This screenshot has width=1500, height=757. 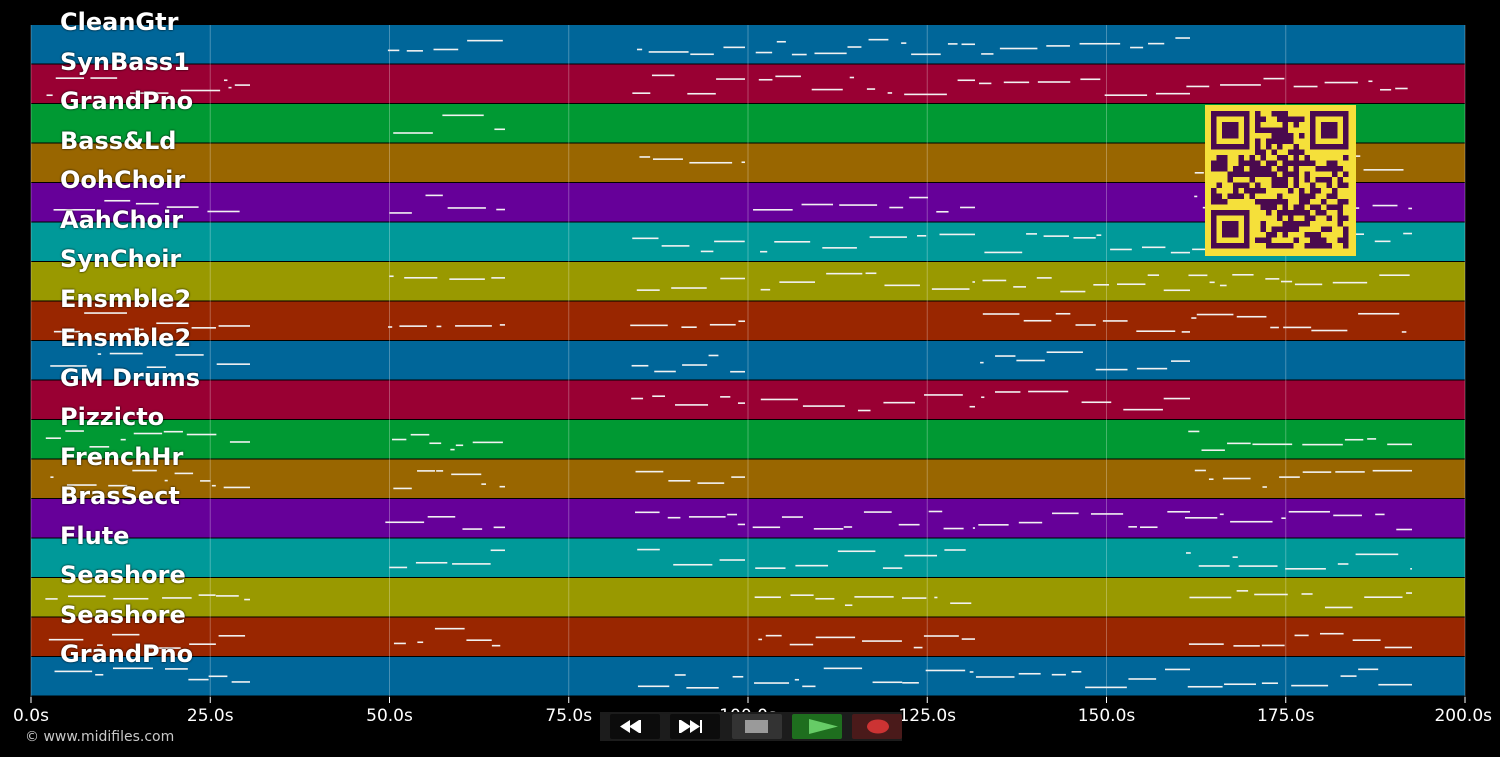 What do you see at coordinates (123, 180) in the screenshot?
I see `track-label: OohChoir` at bounding box center [123, 180].